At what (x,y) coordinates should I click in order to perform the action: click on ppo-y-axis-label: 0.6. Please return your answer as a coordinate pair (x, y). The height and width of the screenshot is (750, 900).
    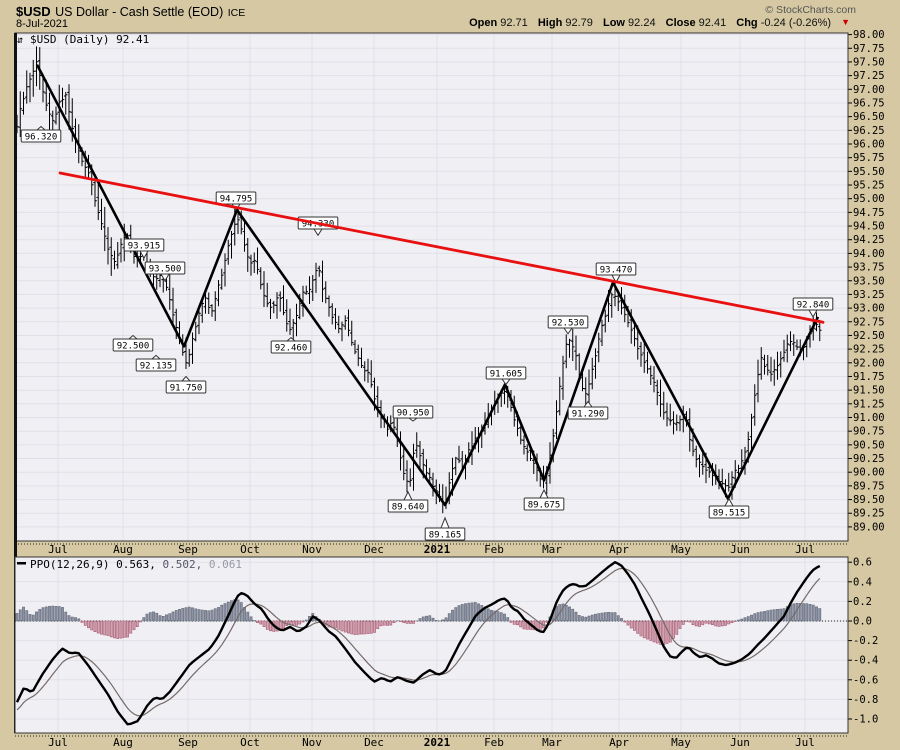
    Looking at the image, I should click on (862, 563).